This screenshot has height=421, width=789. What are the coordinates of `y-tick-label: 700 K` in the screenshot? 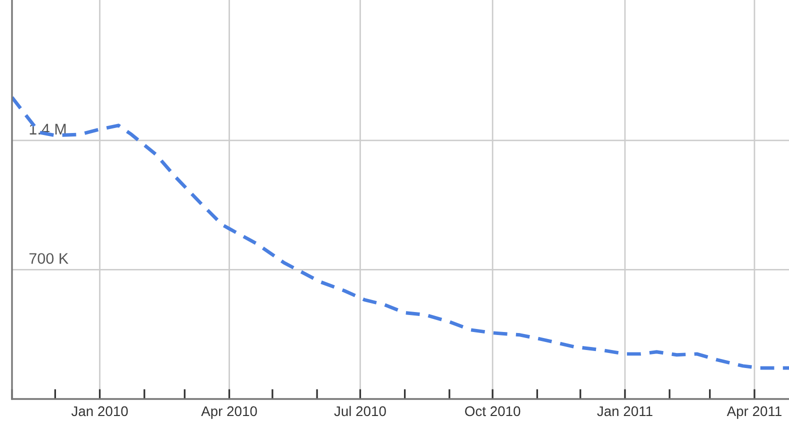 It's located at (48, 258).